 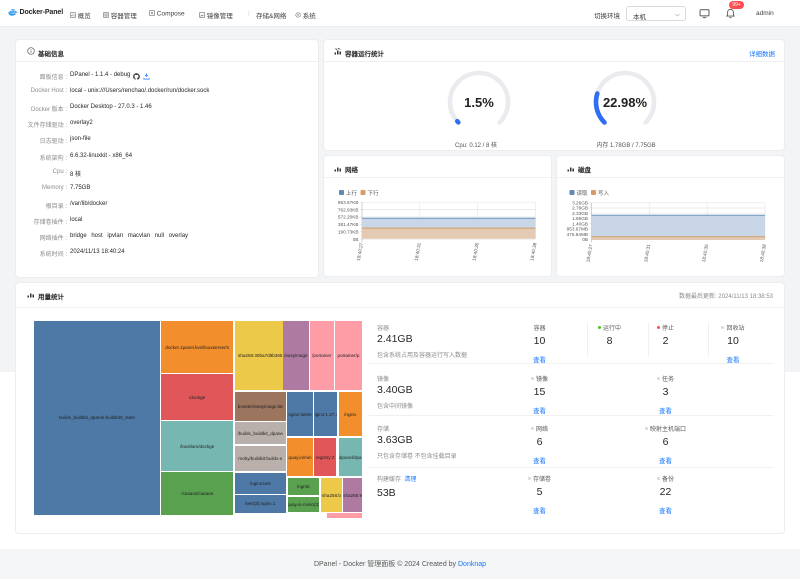 I want to click on svg-text: 1.86GB, so click(x=580, y=218).